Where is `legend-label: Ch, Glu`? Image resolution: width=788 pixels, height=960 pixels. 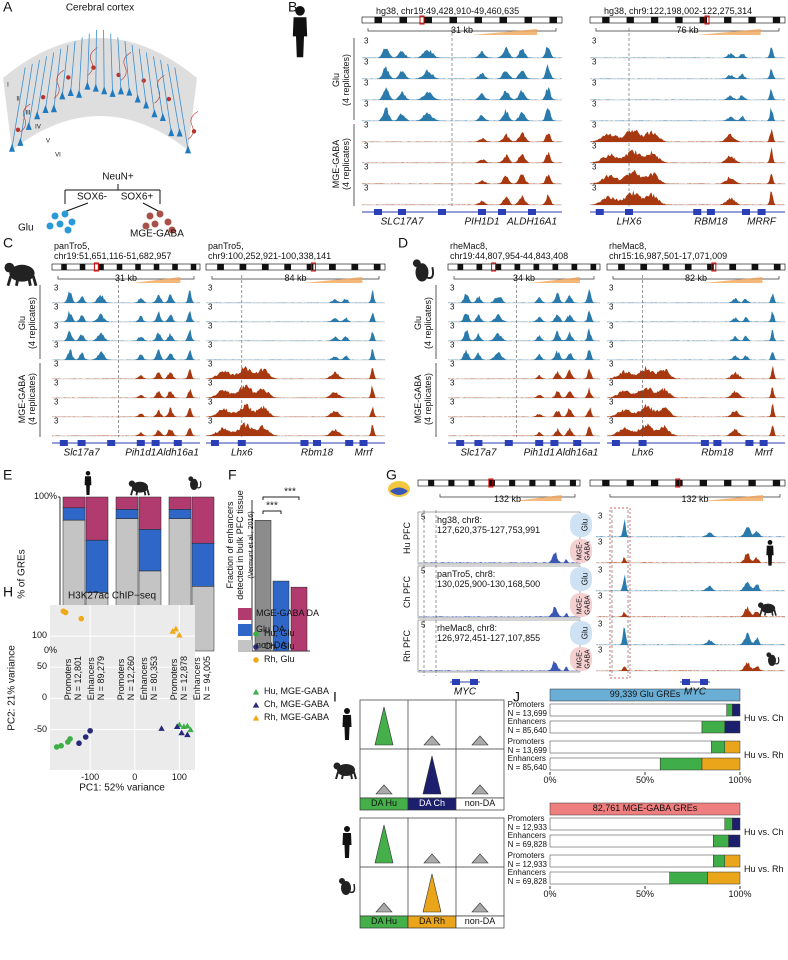
legend-label: Ch, Glu is located at coordinates (279, 646).